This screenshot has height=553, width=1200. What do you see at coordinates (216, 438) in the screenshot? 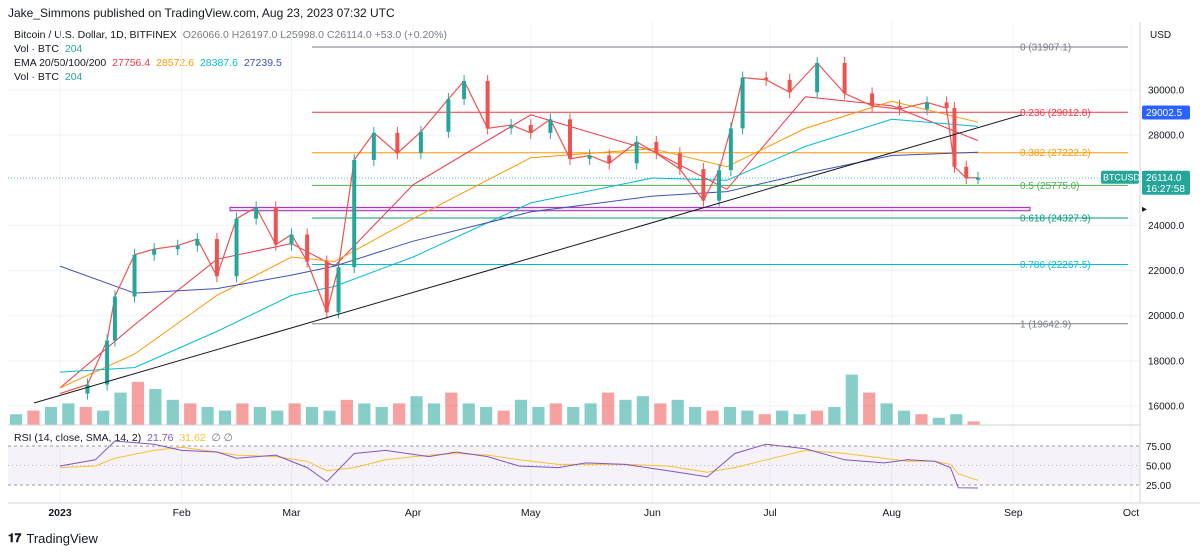
I see `rsi-null-icon-1: ∅` at bounding box center [216, 438].